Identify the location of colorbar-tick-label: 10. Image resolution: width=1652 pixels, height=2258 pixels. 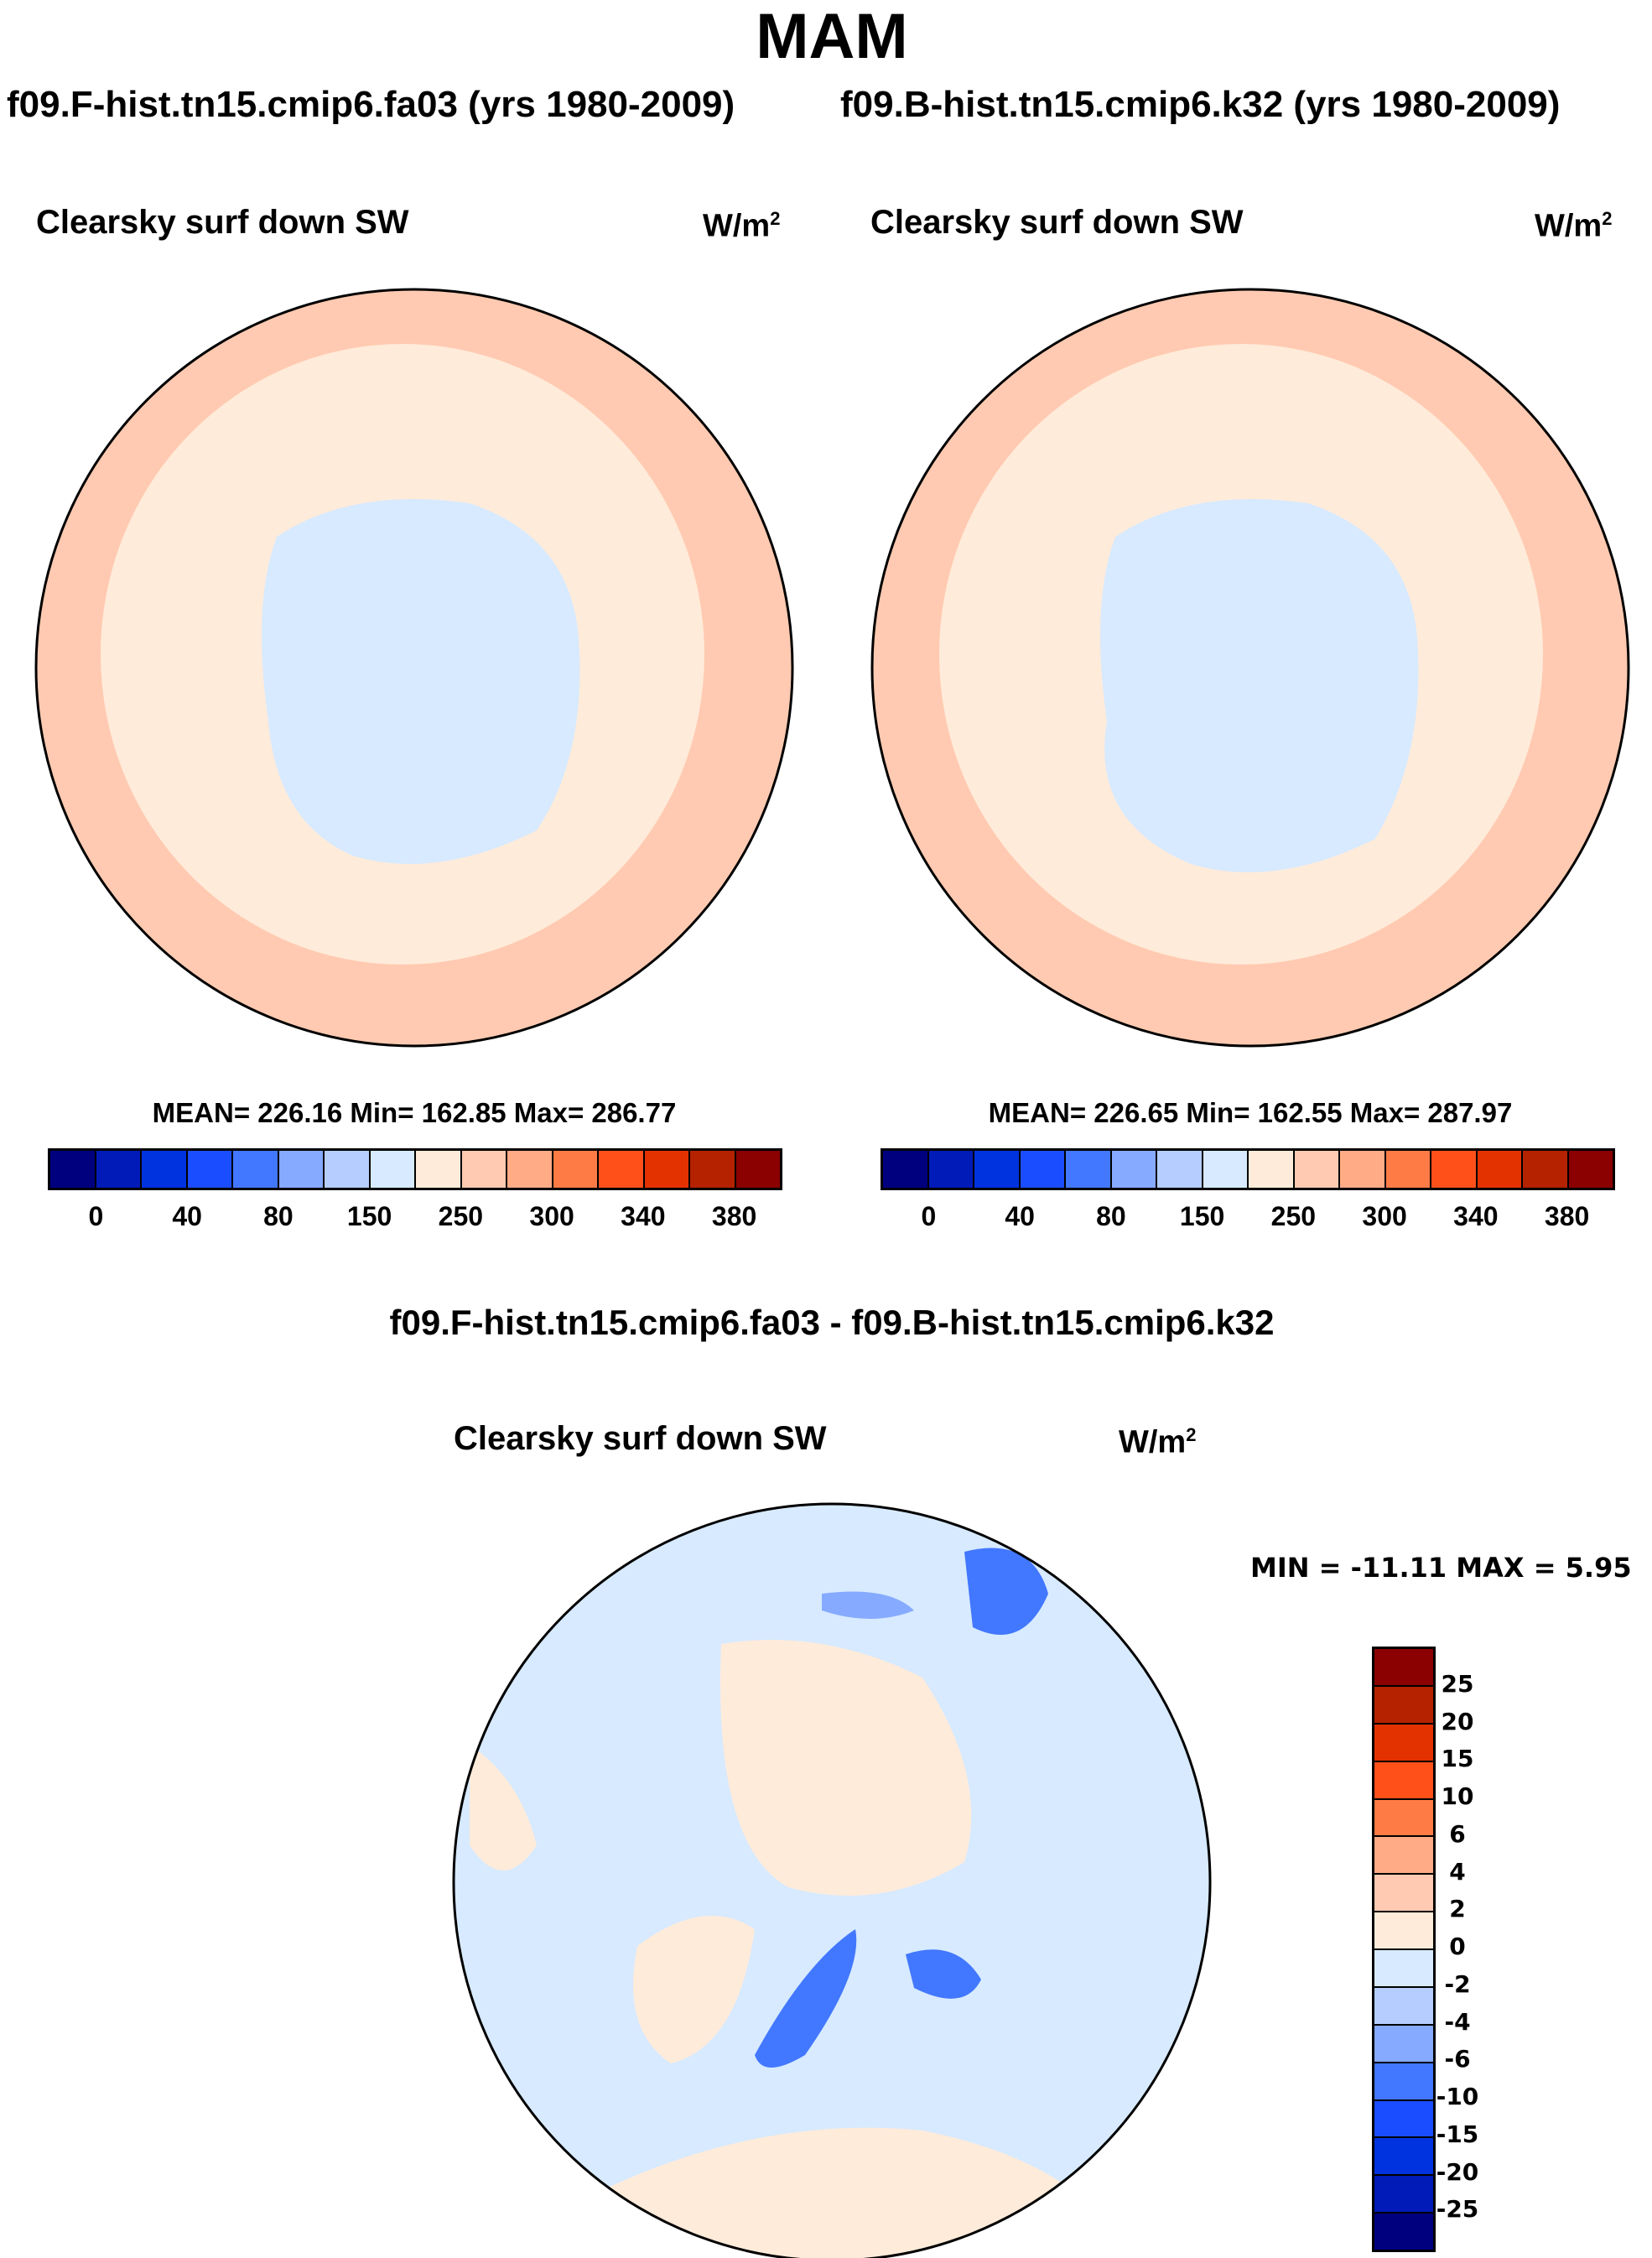
(1457, 1796).